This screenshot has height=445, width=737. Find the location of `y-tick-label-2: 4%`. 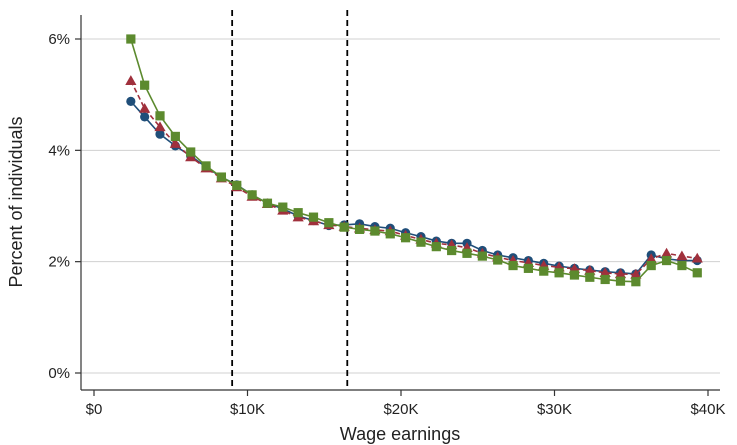

y-tick-label-2: 4% is located at coordinates (59, 150).